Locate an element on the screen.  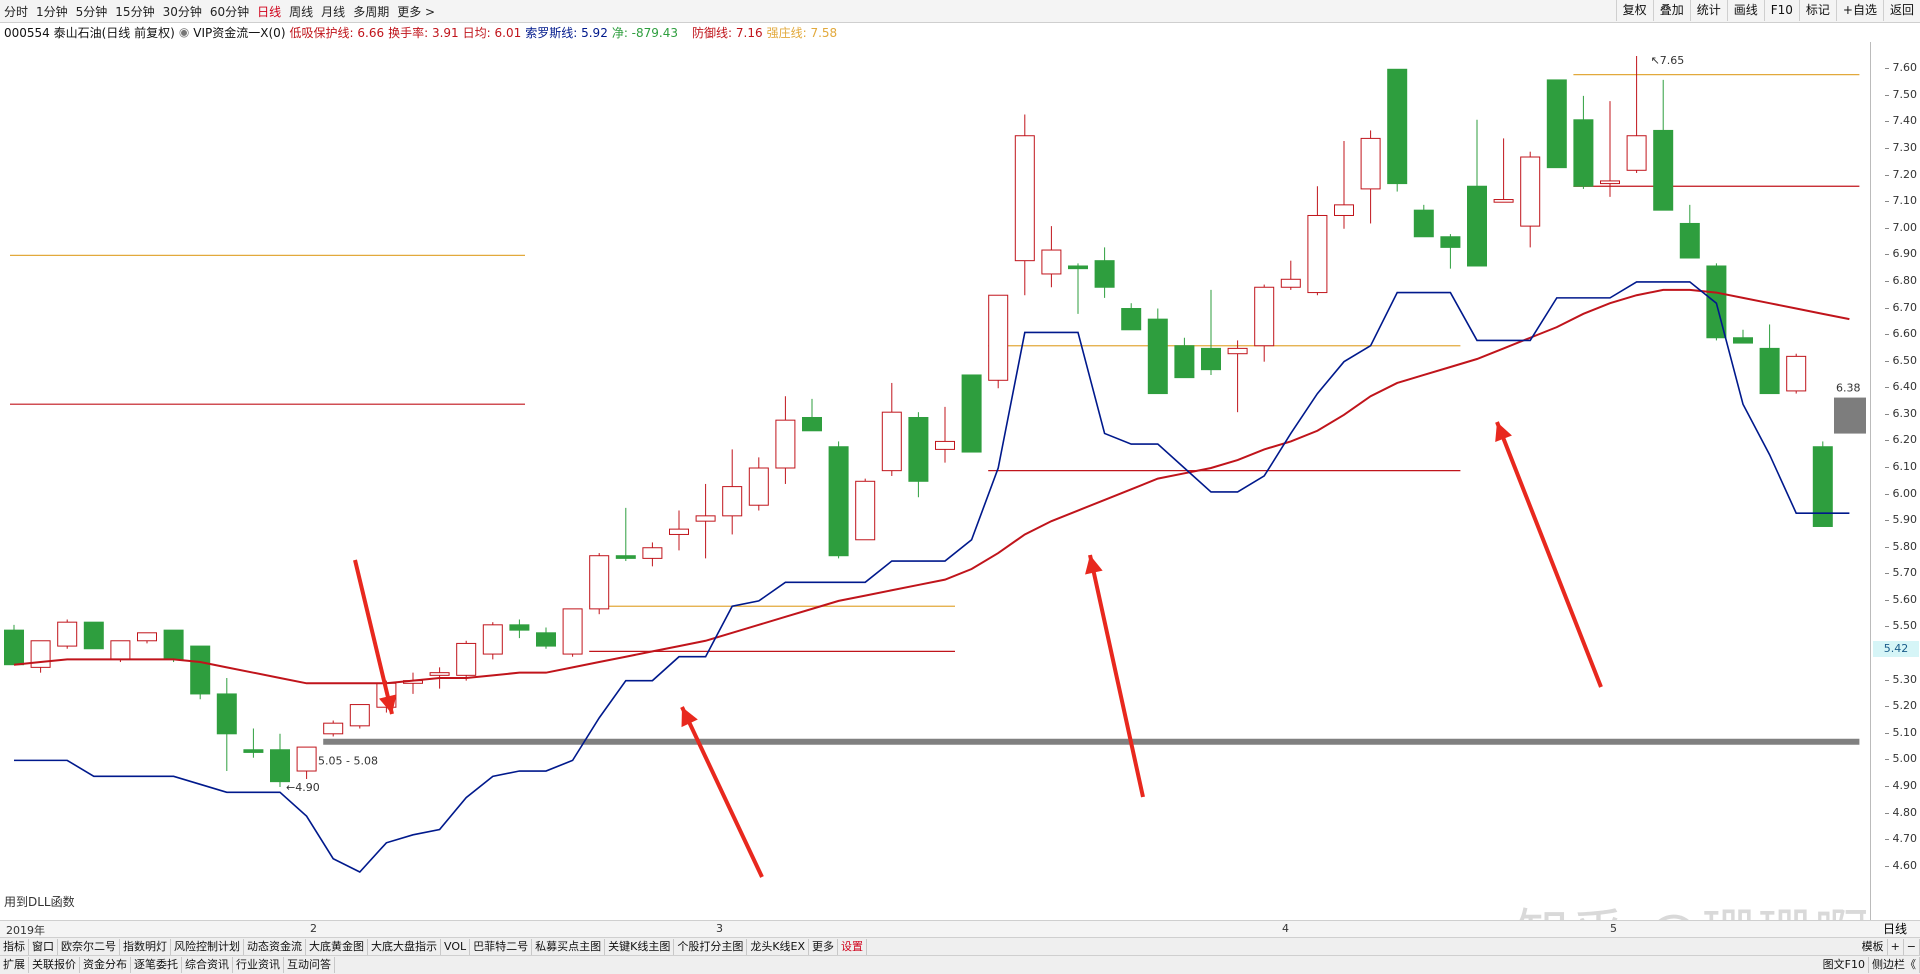
indicator-tab-4: 风险控制计划 is located at coordinates (207, 946).